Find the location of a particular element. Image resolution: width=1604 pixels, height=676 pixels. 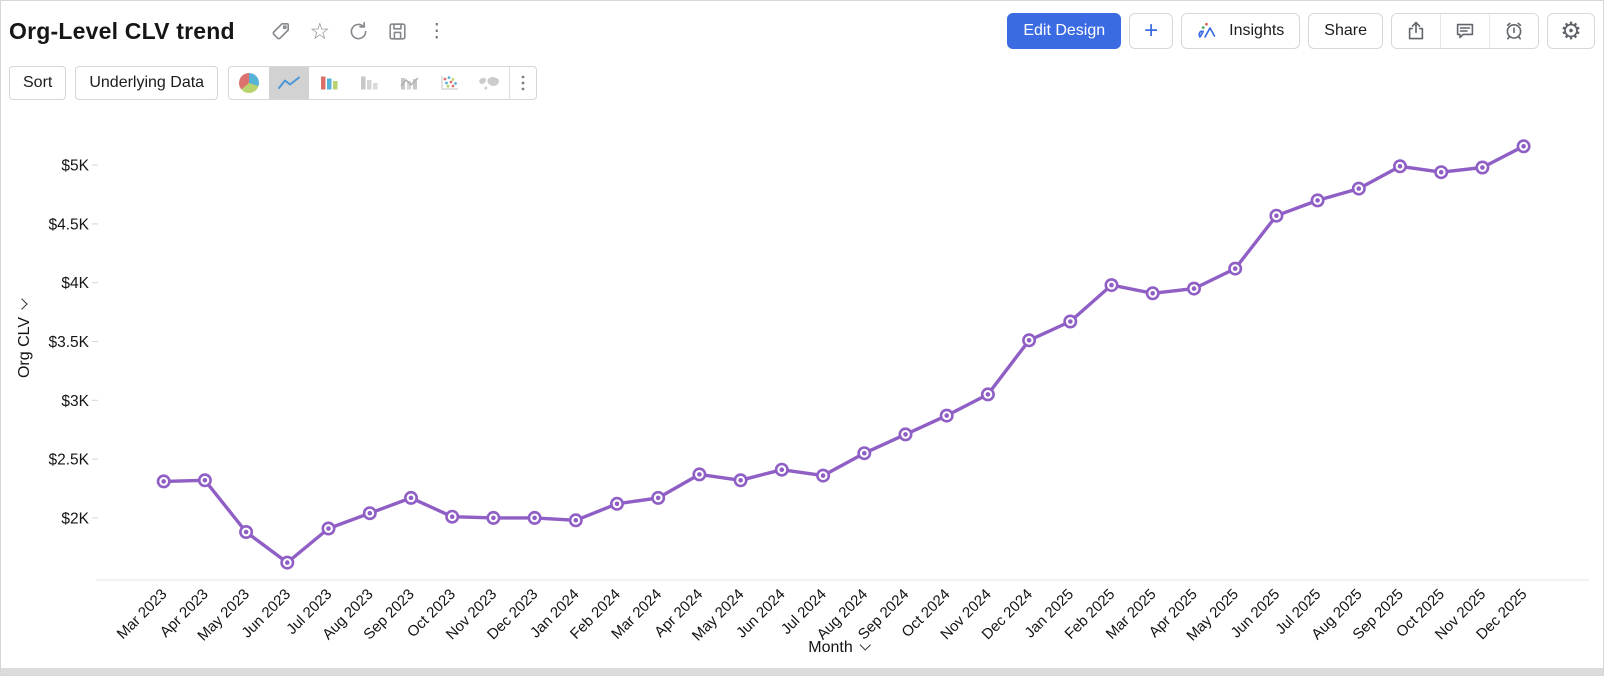

refresh-icon is located at coordinates (359, 31).